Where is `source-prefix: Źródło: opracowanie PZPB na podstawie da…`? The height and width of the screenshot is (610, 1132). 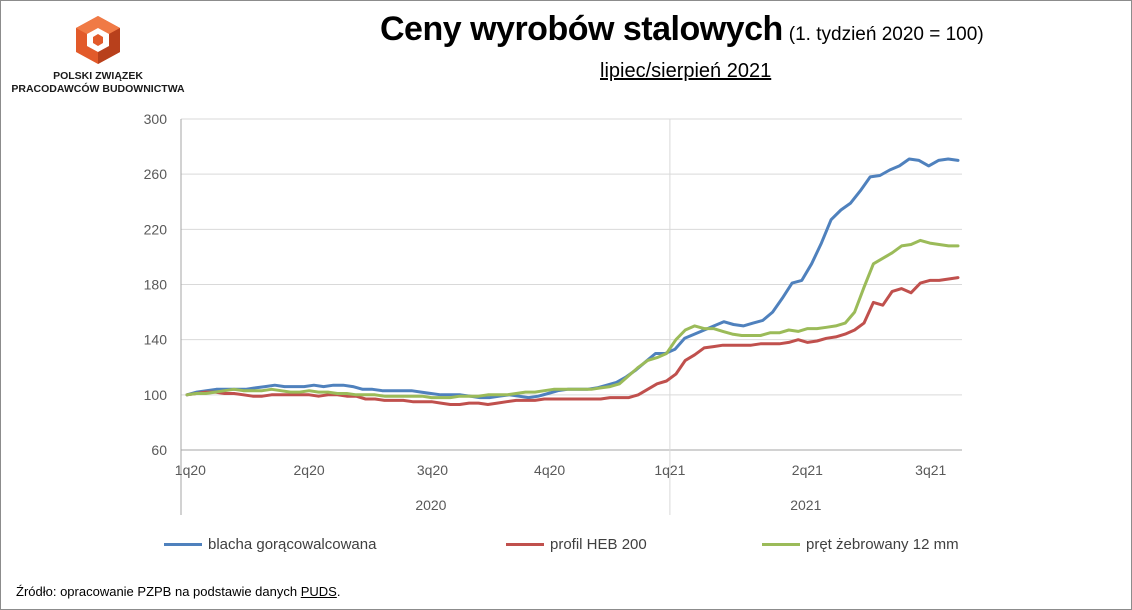 source-prefix: Źródło: opracowanie PZPB na podstawie da… is located at coordinates (158, 591).